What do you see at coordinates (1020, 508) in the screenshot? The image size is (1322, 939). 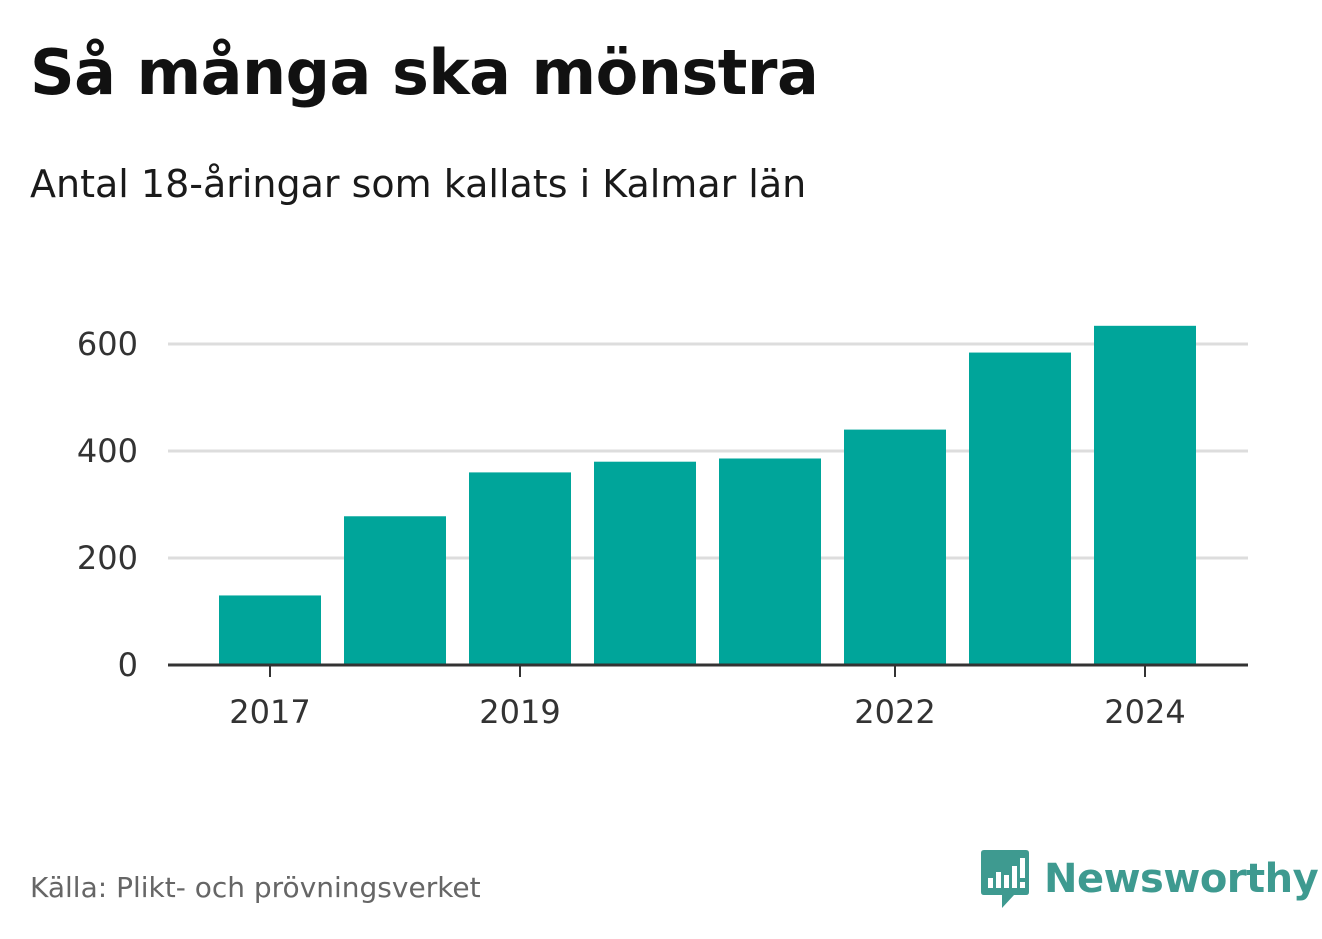 I see `bar-2023` at bounding box center [1020, 508].